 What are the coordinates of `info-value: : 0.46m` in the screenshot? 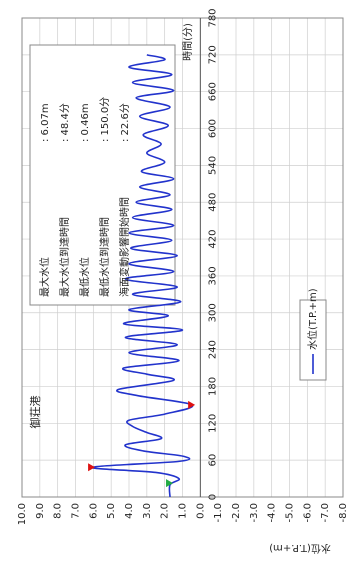 It's located at (85, 122).